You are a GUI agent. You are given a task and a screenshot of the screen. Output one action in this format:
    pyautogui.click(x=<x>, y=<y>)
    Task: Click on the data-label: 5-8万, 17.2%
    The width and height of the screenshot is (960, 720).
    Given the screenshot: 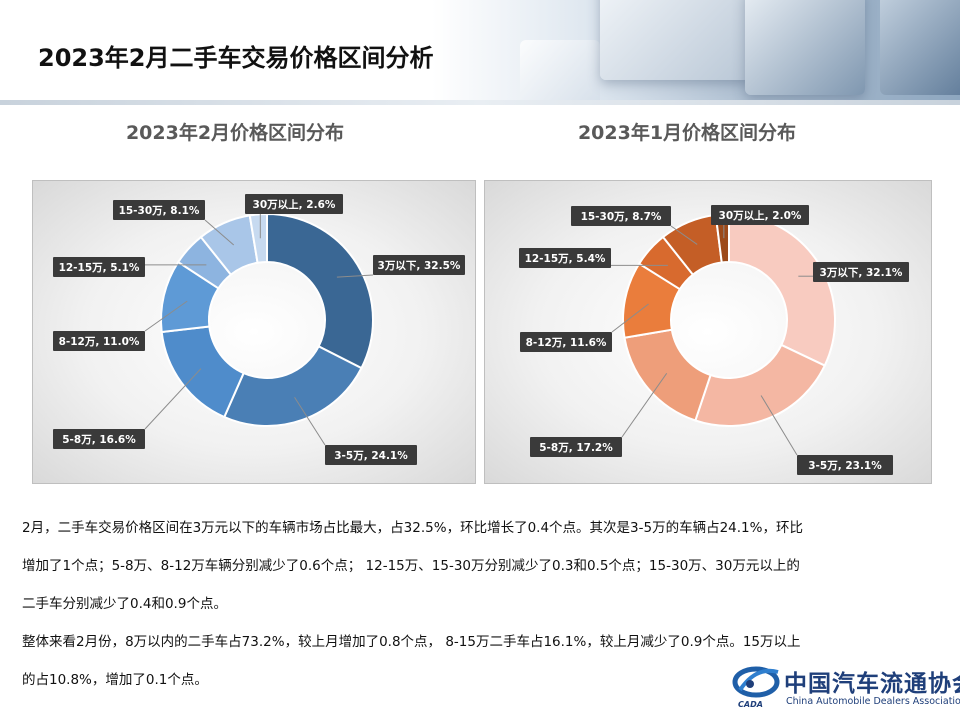 What is the action you would take?
    pyautogui.click(x=576, y=448)
    